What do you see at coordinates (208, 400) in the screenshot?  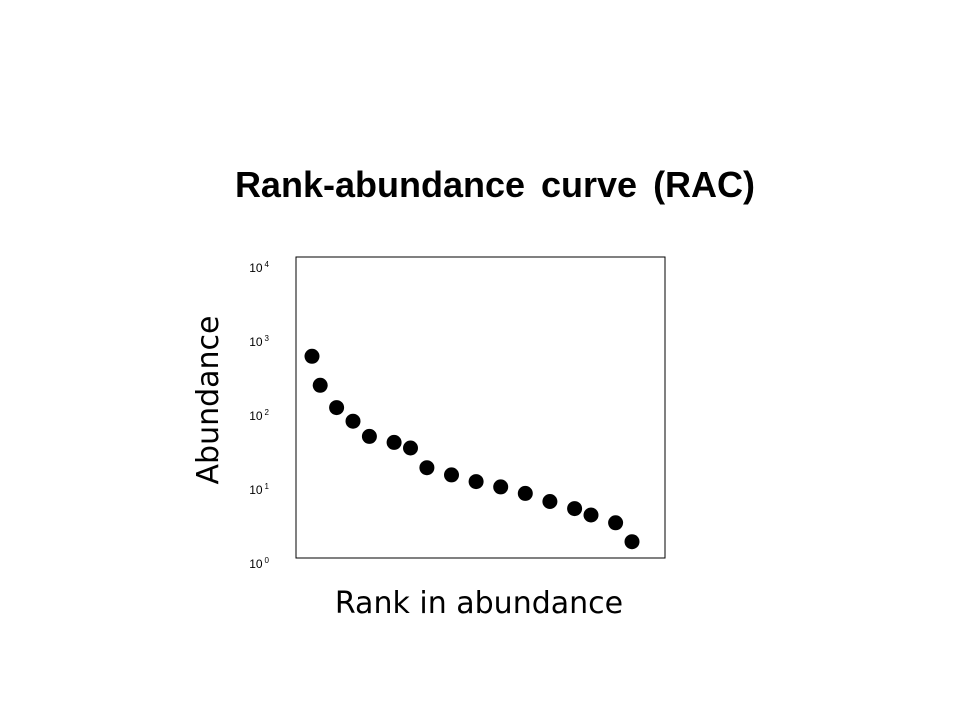 I see `y-axis-label: Abundance` at bounding box center [208, 400].